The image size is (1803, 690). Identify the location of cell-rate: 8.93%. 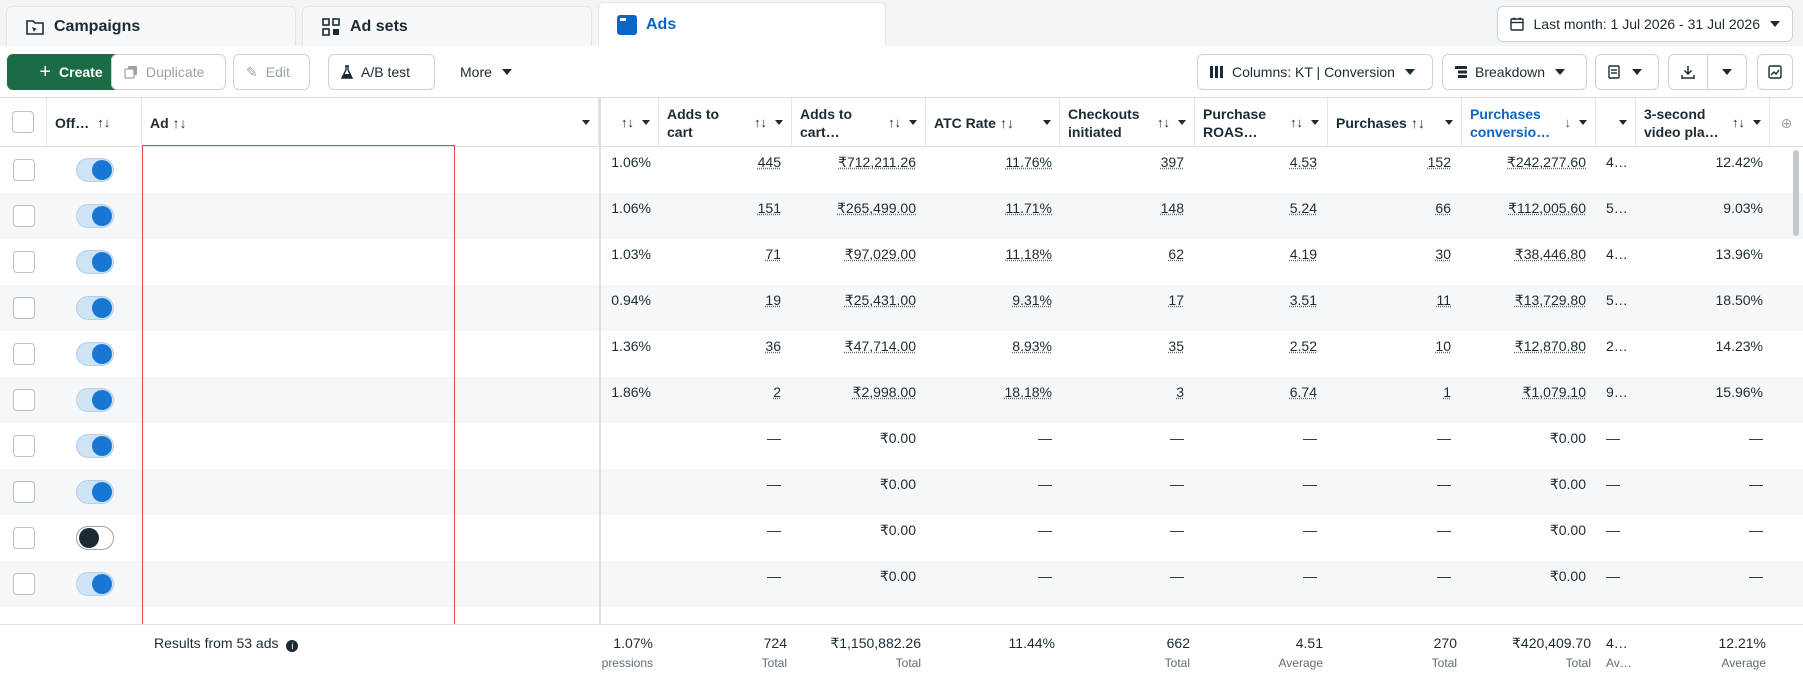
(989, 354).